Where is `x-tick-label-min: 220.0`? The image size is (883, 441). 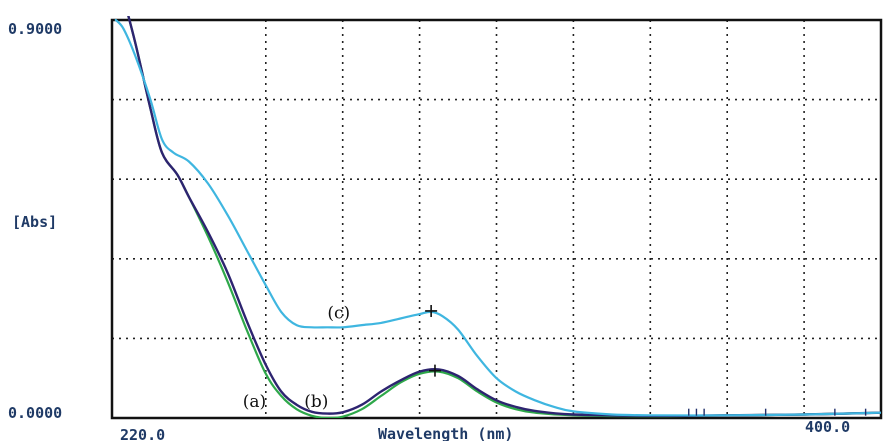 x-tick-label-min: 220.0 is located at coordinates (142, 433).